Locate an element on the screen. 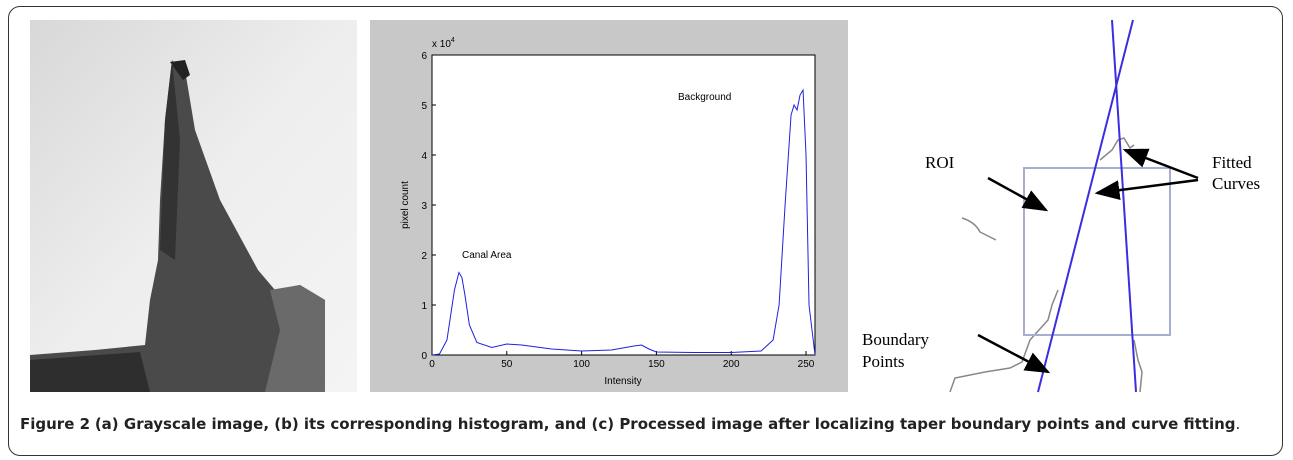 This screenshot has height=460, width=1293. annotation: Points is located at coordinates (883, 361).